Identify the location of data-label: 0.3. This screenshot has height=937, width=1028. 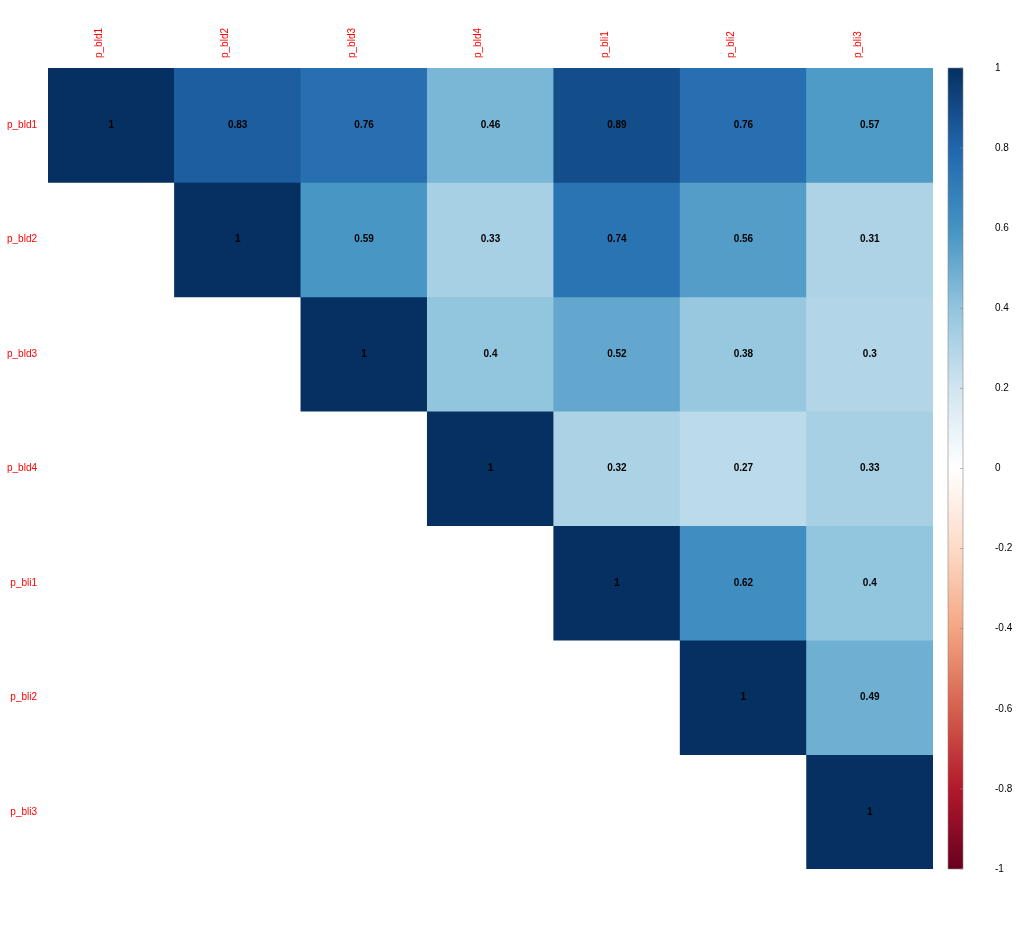
(870, 353).